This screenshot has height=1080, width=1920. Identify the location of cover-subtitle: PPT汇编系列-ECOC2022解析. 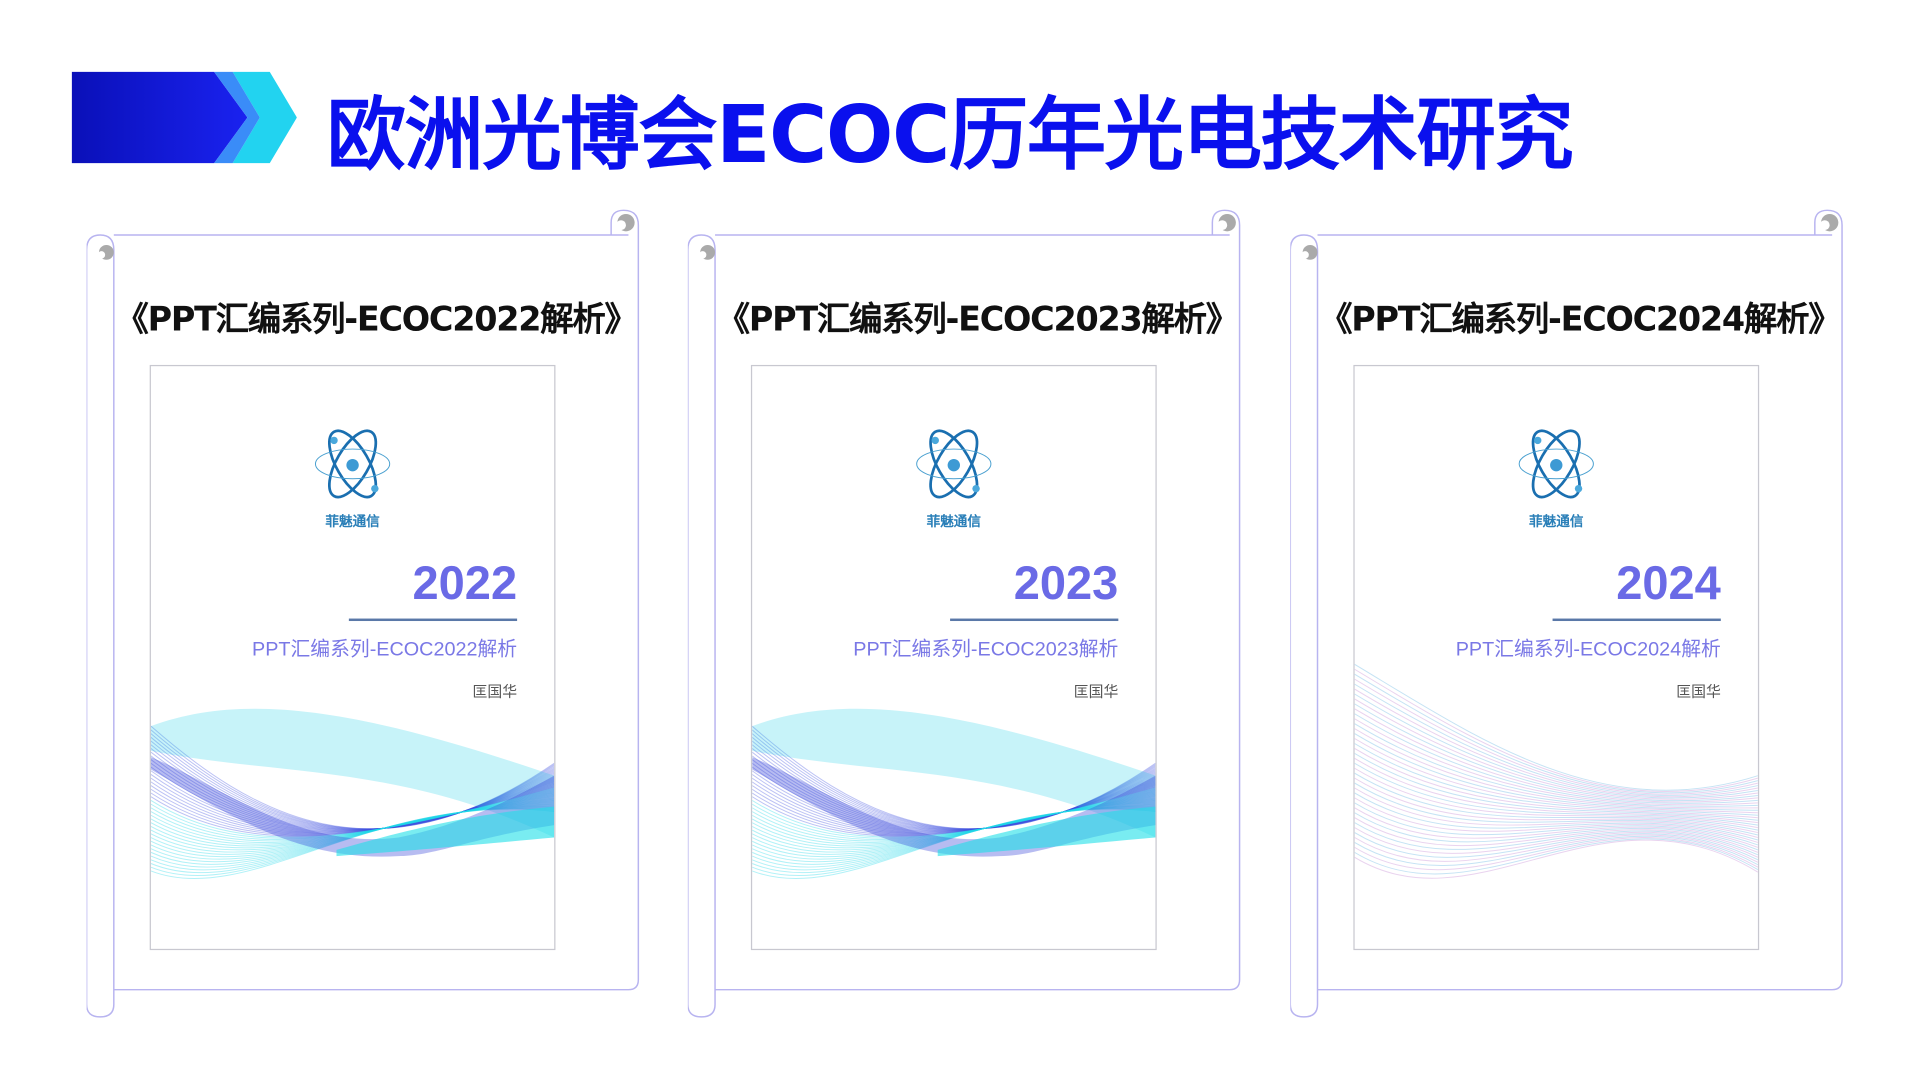
(385, 650).